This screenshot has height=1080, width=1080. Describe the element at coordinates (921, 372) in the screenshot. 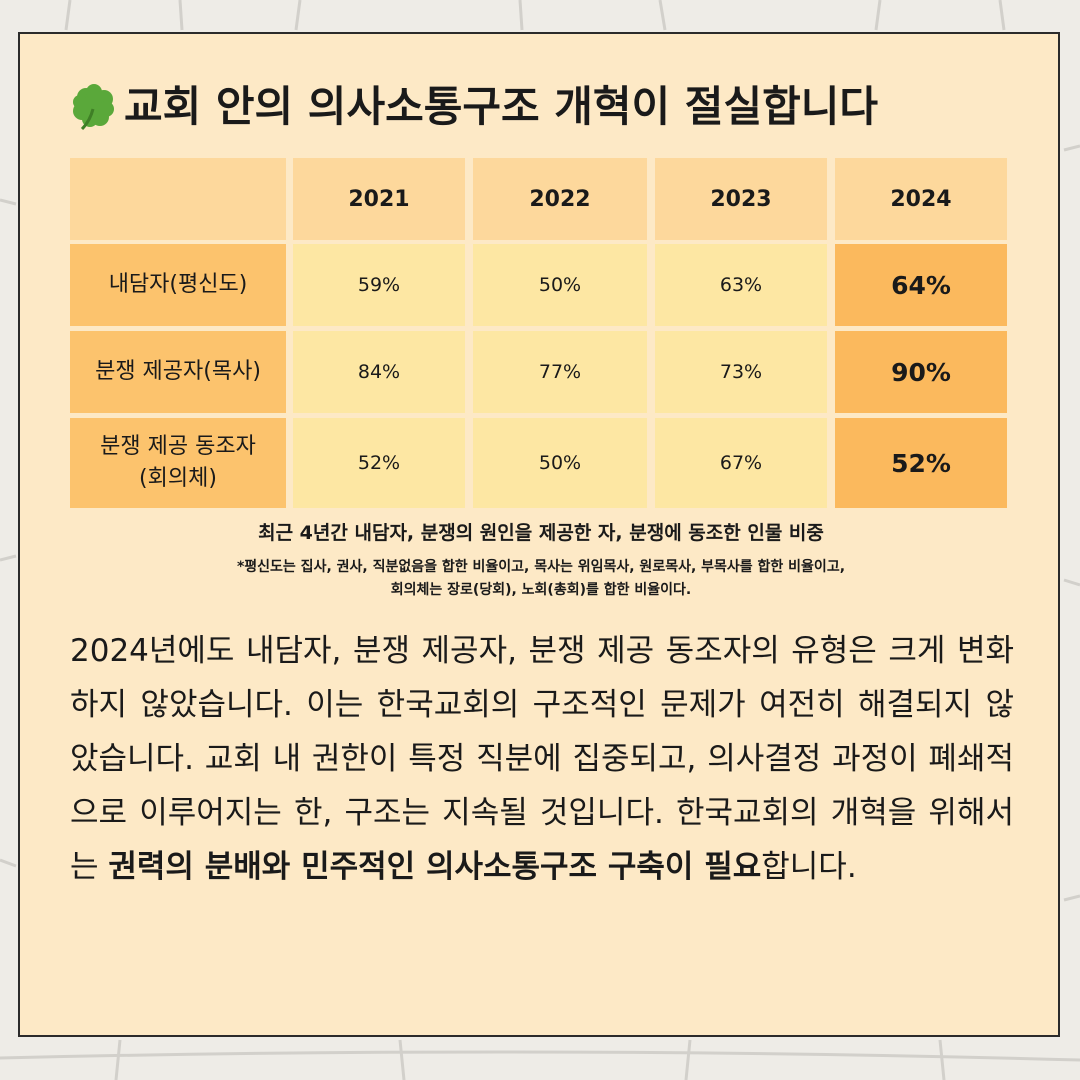

I see `table-cell-highlight: 90%` at that location.